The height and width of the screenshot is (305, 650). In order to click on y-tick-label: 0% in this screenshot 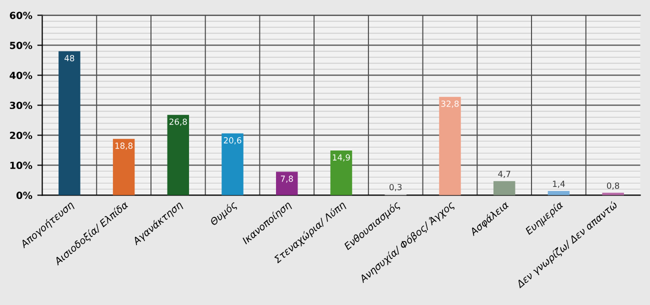, I will do `click(24, 196)`.